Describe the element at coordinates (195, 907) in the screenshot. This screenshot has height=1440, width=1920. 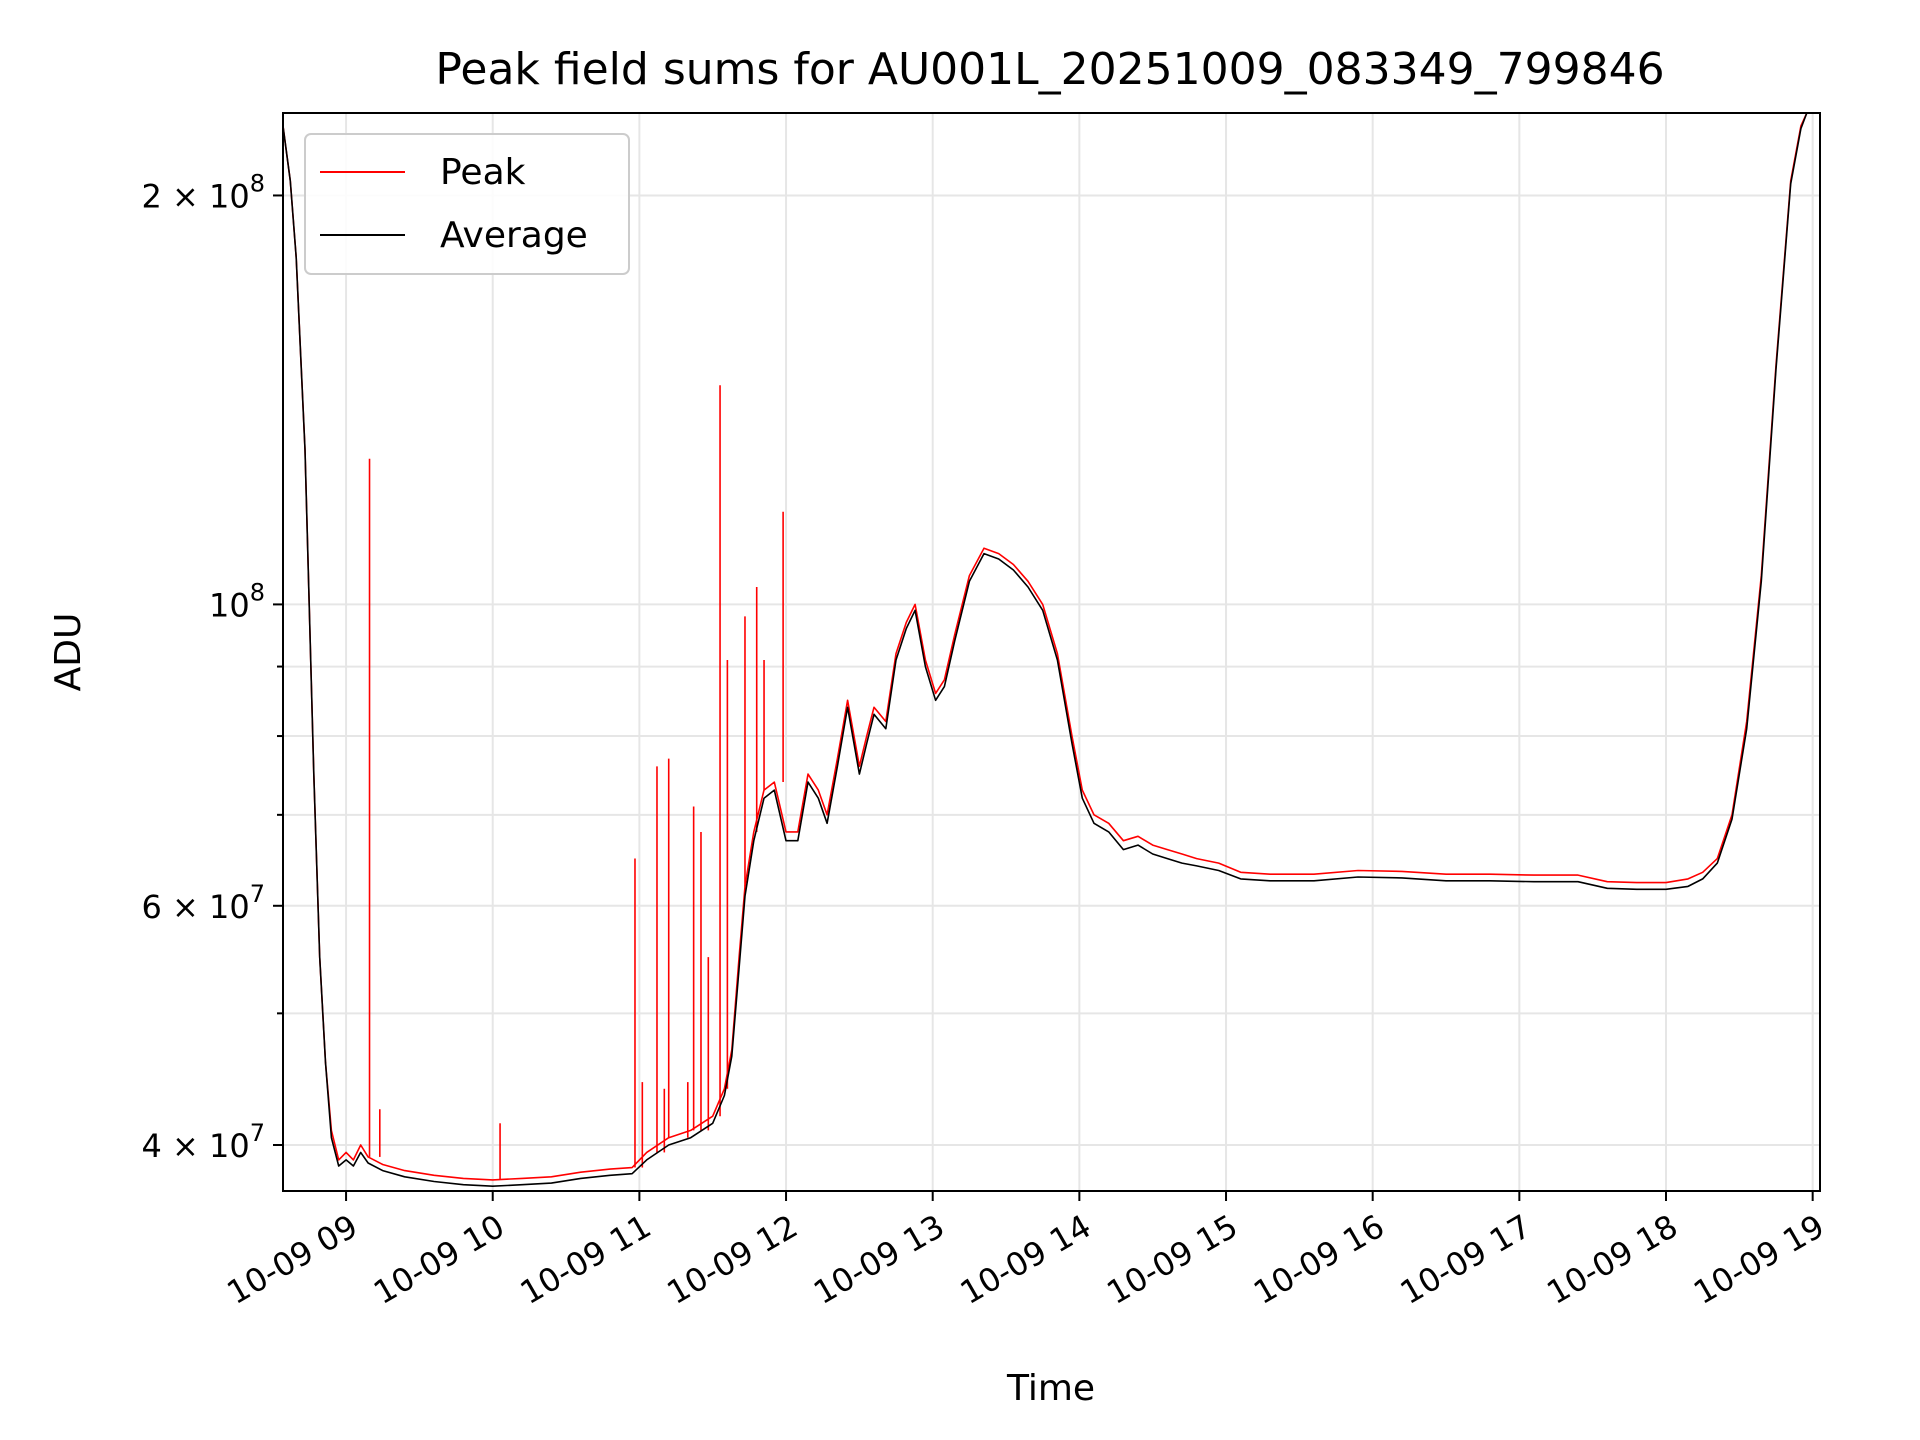
I see `y-tick-label-base: 6 × 10` at that location.